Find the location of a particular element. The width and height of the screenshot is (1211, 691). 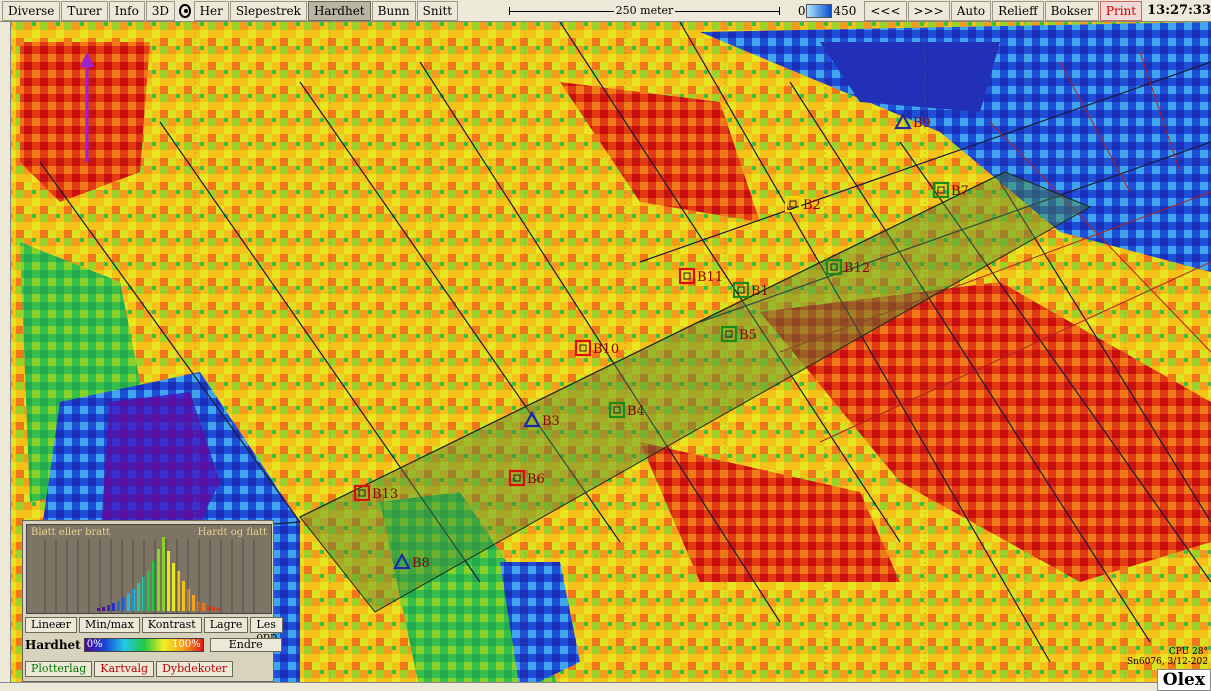

hardhet-label: Hardhet is located at coordinates (53, 645).